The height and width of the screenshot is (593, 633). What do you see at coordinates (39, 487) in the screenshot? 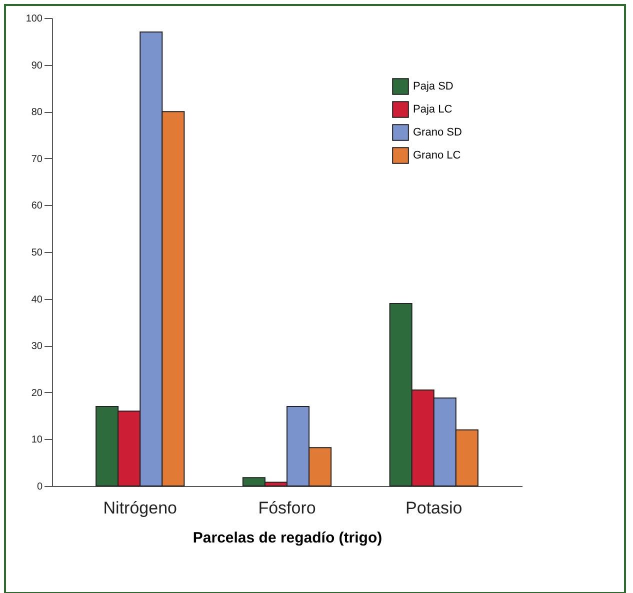
I see `y-tick-label: 0` at bounding box center [39, 487].